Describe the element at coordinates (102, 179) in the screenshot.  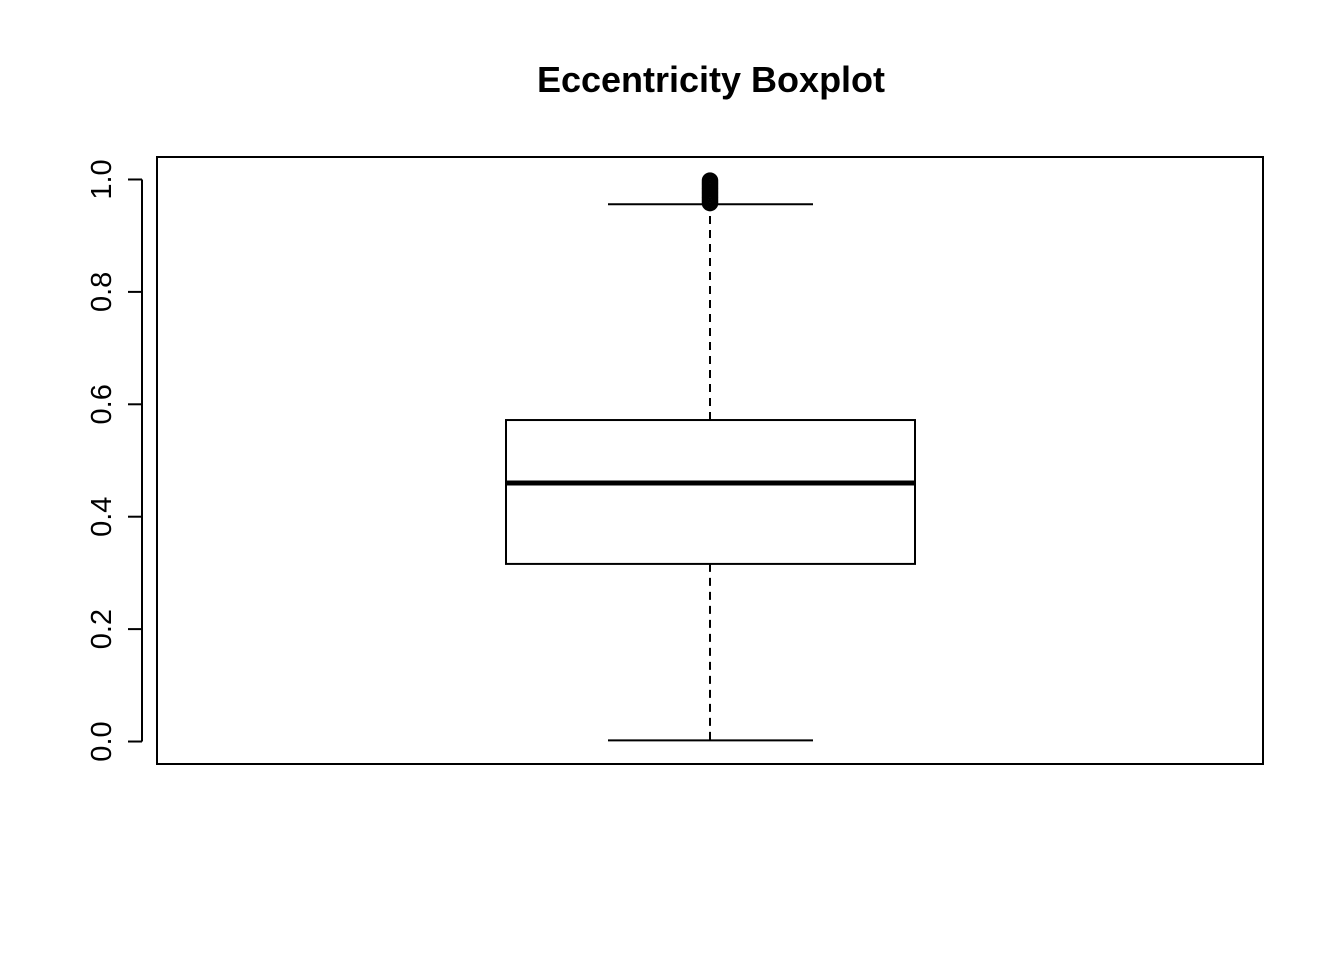
I see `y-tick-label: 1.0` at that location.